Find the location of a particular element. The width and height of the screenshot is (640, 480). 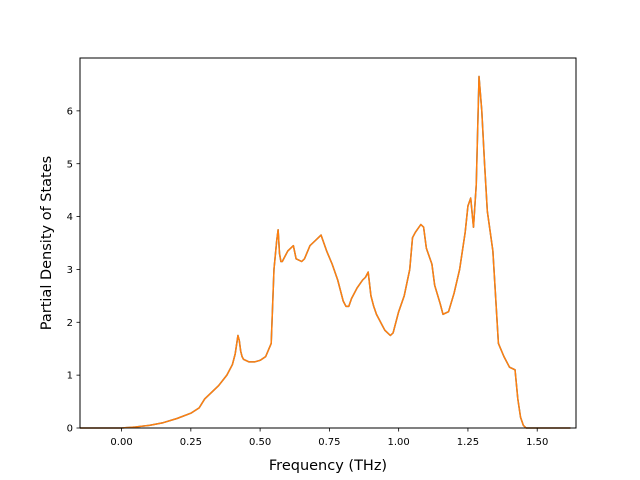

y-tick-label: 4 is located at coordinates (70, 217).